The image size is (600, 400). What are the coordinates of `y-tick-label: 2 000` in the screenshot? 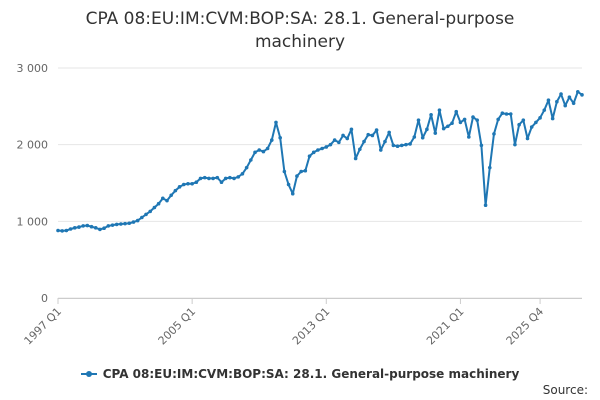 It's located at (33, 145).